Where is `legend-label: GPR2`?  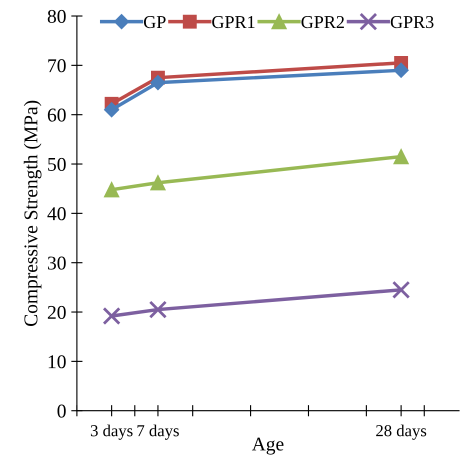 legend-label: GPR2 is located at coordinates (322, 22).